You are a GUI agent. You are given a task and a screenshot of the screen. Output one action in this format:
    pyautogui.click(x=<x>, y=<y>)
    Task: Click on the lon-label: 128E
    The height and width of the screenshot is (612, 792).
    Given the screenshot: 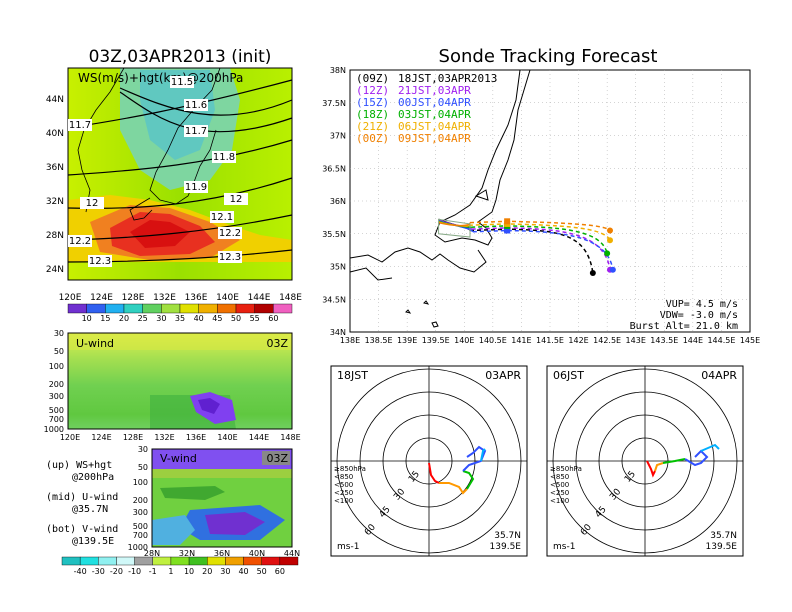 What is the action you would take?
    pyautogui.click(x=133, y=437)
    